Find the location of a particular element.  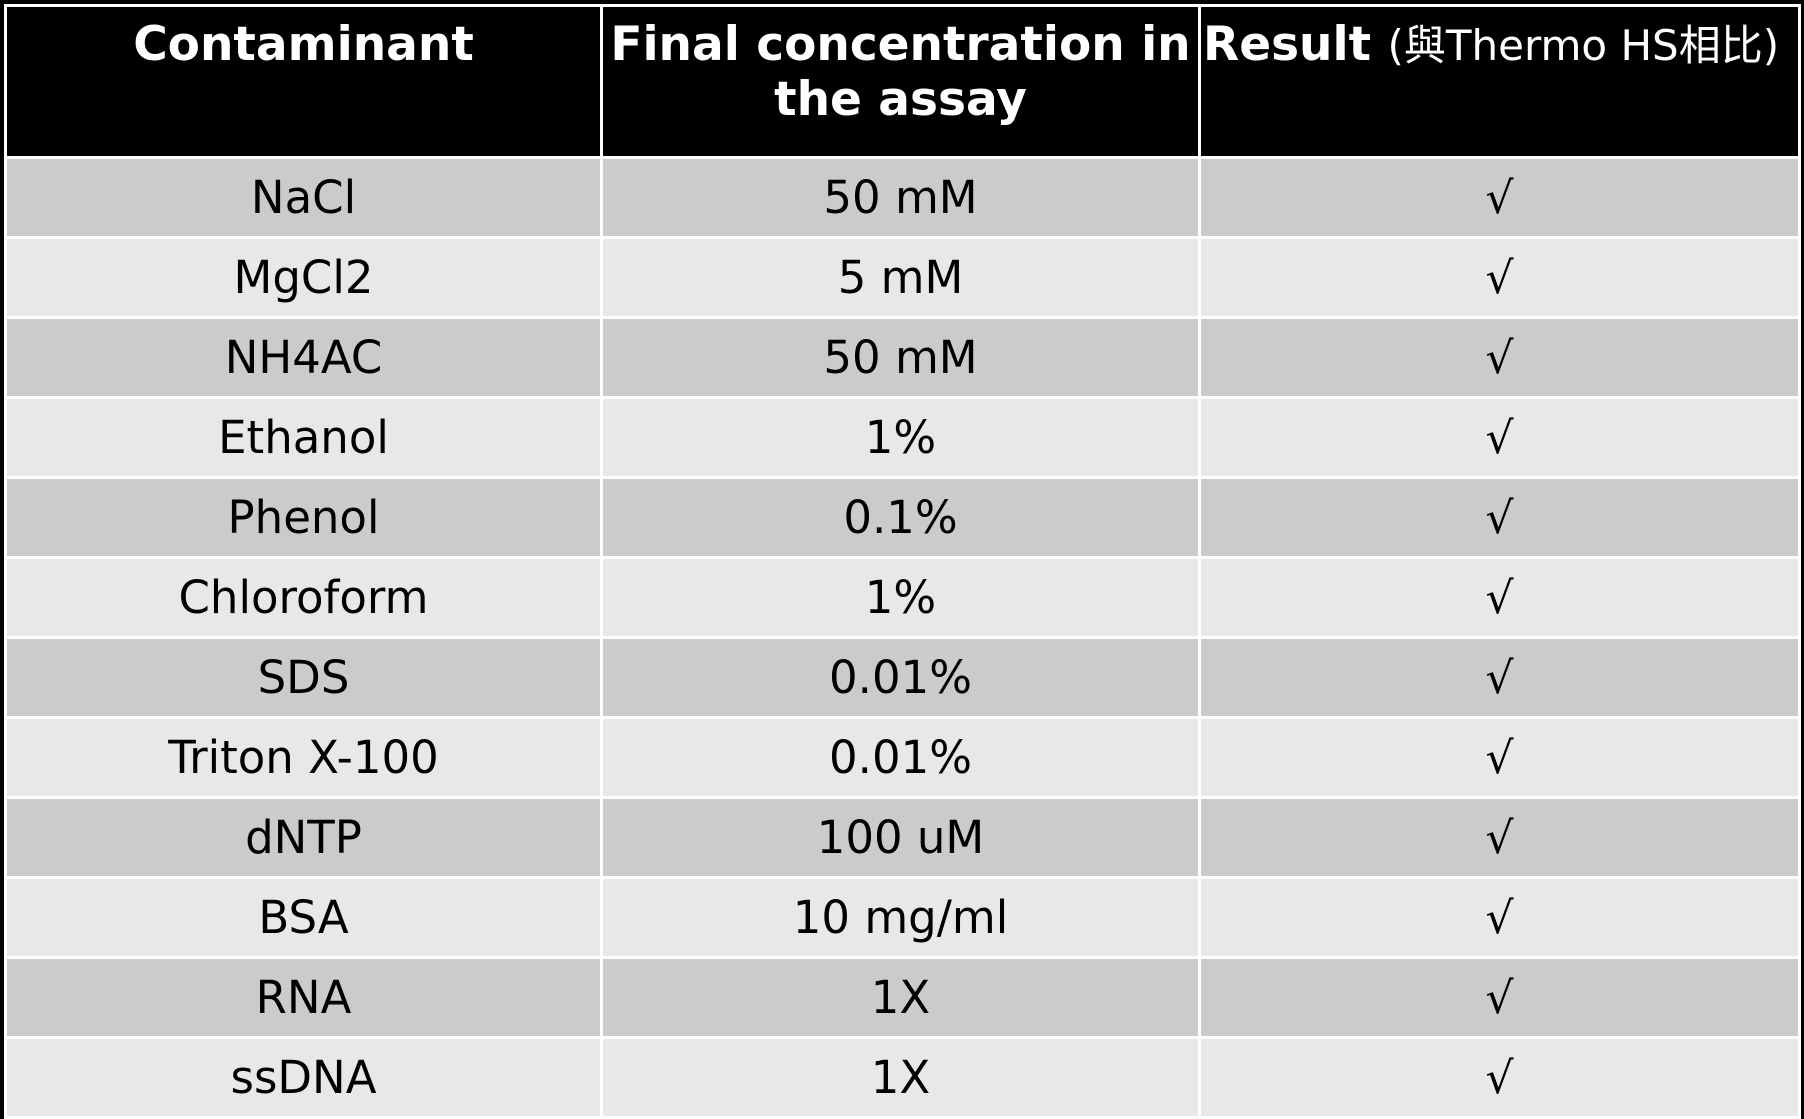

table-row: ssDNA 1X √ is located at coordinates (902, 1077).